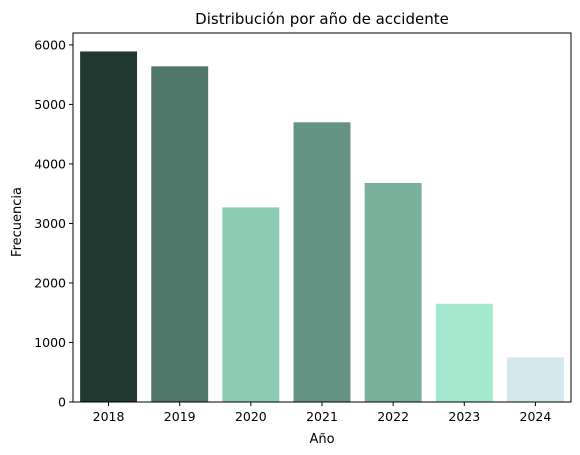 The height and width of the screenshot is (455, 580). Describe the element at coordinates (464, 352) in the screenshot. I see `bar-2023` at that location.